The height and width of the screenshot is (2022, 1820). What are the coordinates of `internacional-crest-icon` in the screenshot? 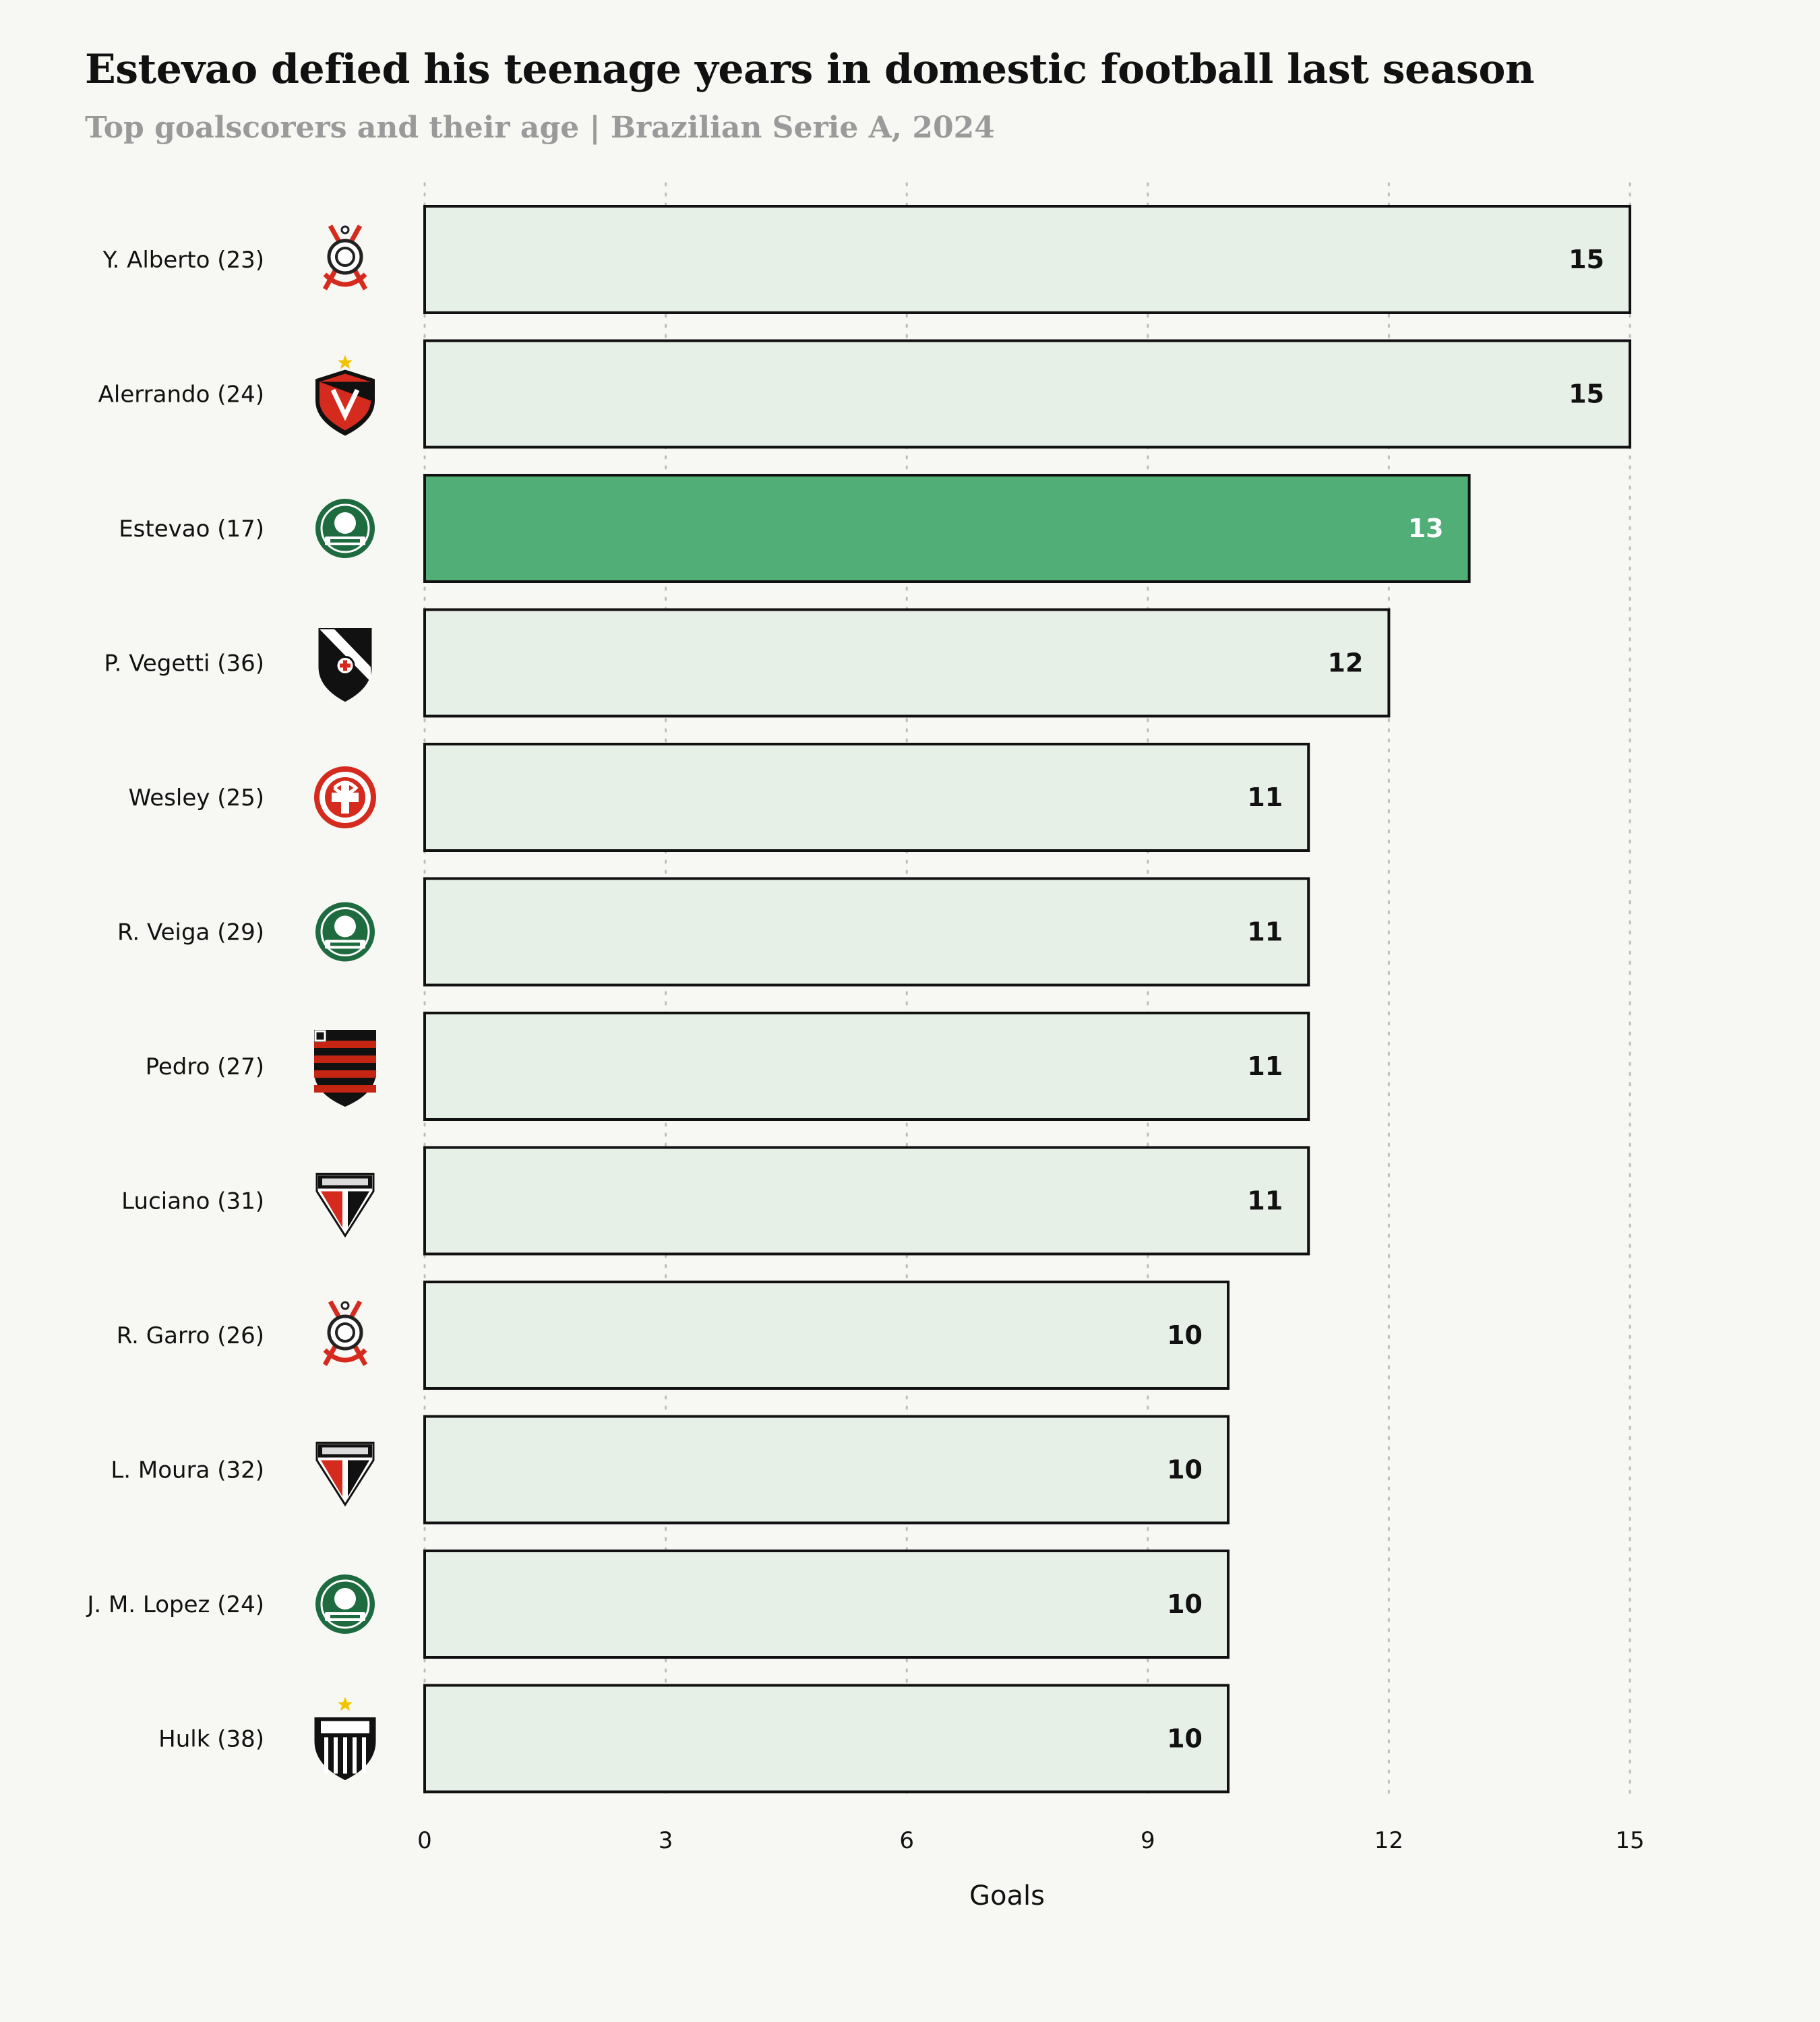 It's located at (345, 797).